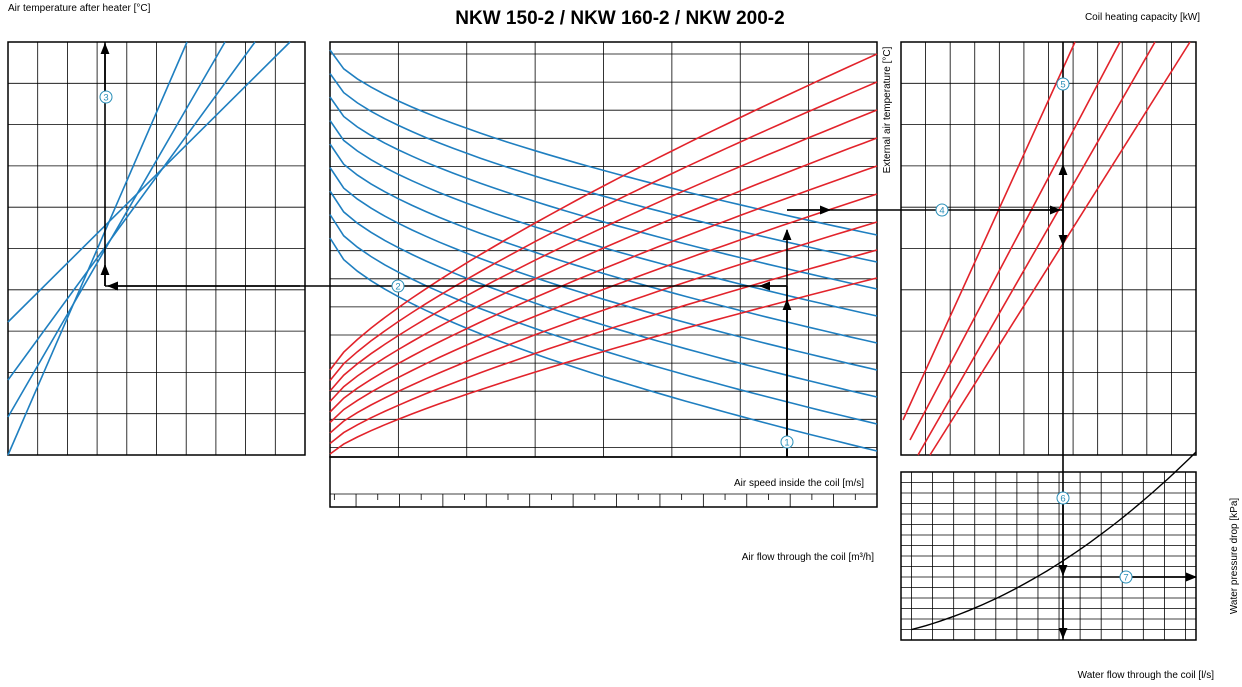 The width and height of the screenshot is (1242, 687). I want to click on step-marker-label: 4, so click(941, 211).